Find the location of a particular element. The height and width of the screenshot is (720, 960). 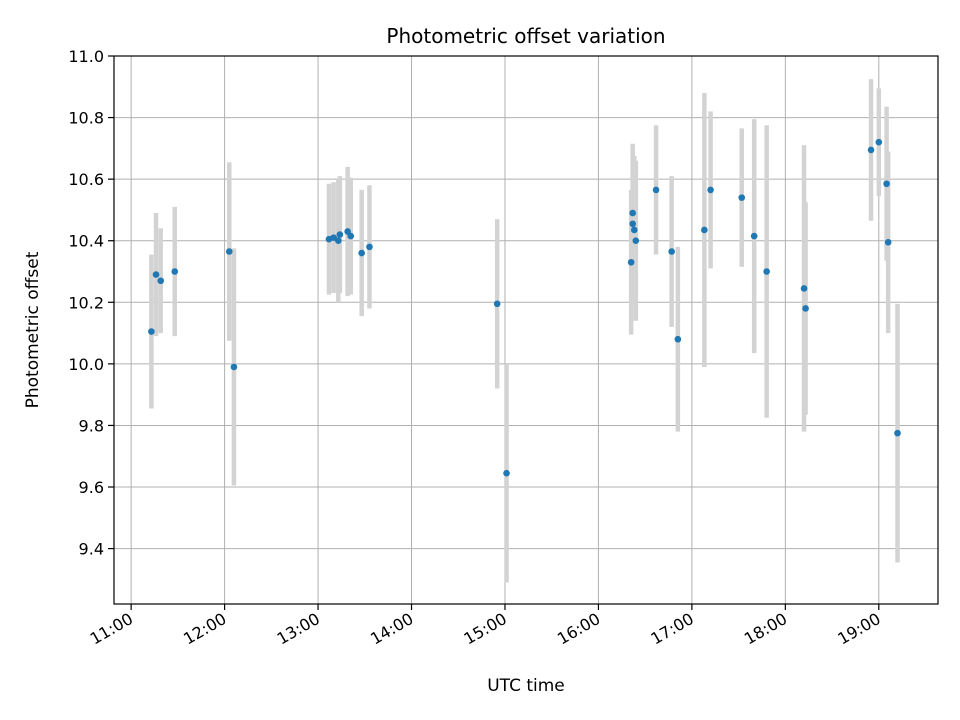

x-axis-label: UTC time is located at coordinates (526, 686).